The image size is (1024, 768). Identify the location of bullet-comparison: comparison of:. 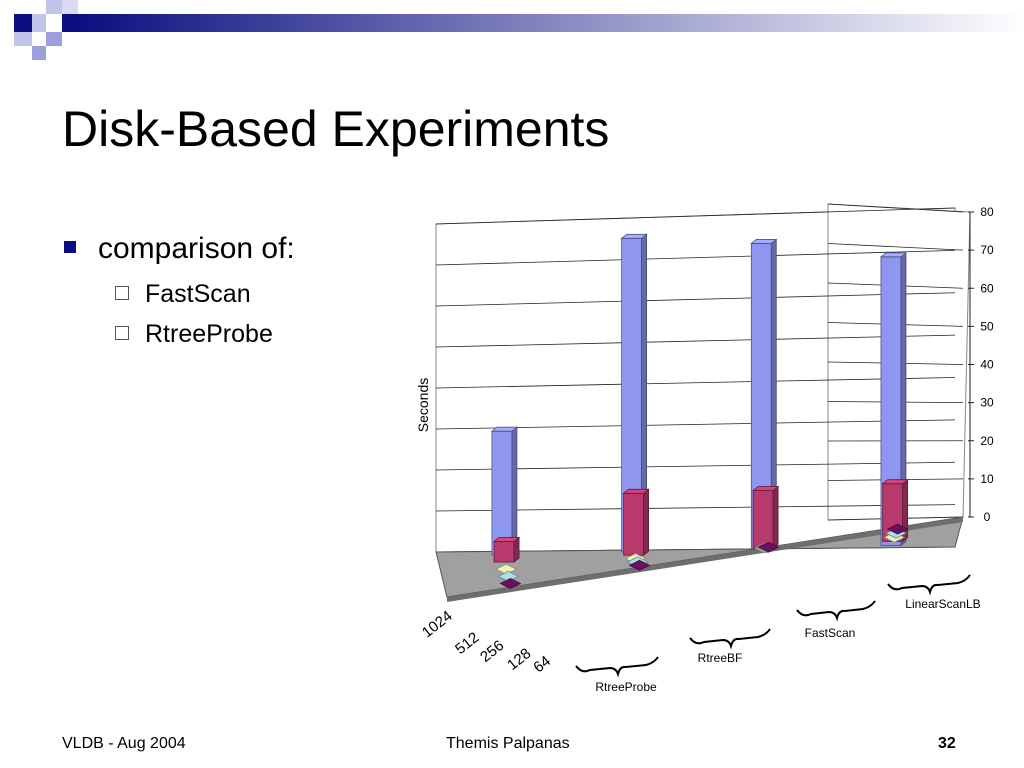
(179, 249).